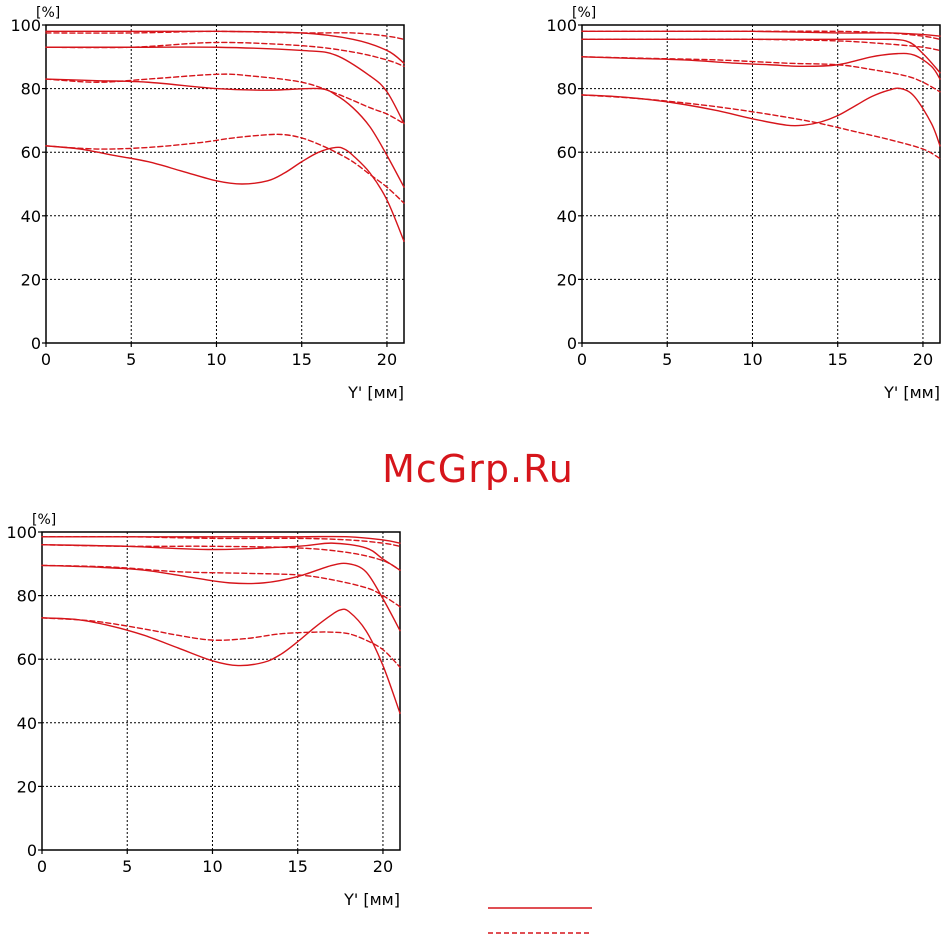 This screenshot has width=942, height=935. Describe the element at coordinates (540, 920) in the screenshot. I see `legend` at that location.